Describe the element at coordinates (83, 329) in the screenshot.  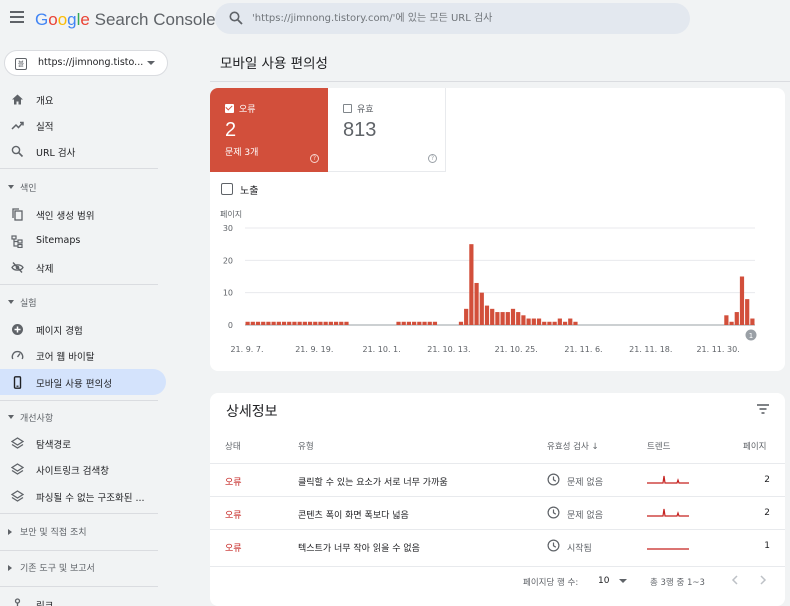
I see `sidebar-item-page-experience: 페이지 경험` at that location.